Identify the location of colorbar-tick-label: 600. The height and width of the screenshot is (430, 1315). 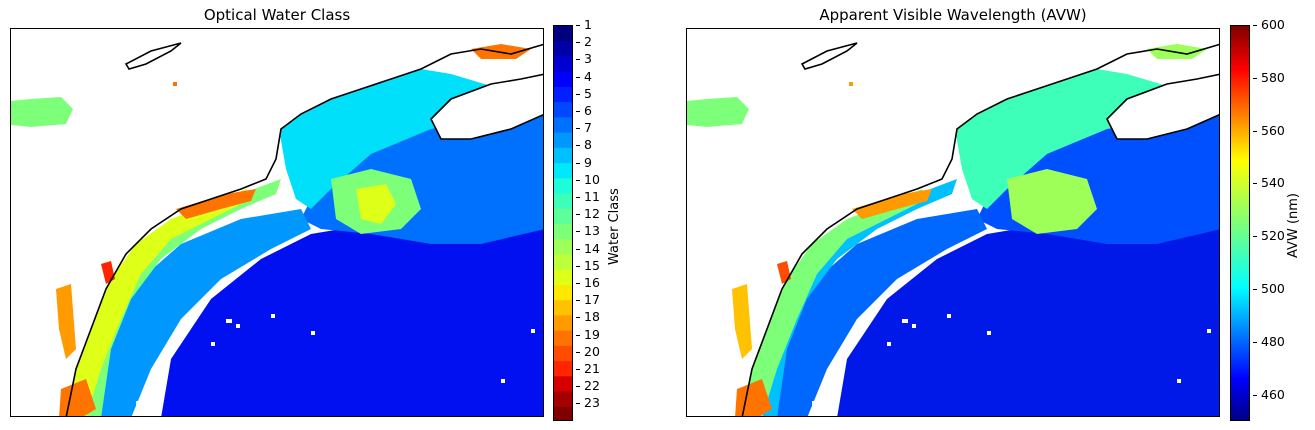
(1269, 24).